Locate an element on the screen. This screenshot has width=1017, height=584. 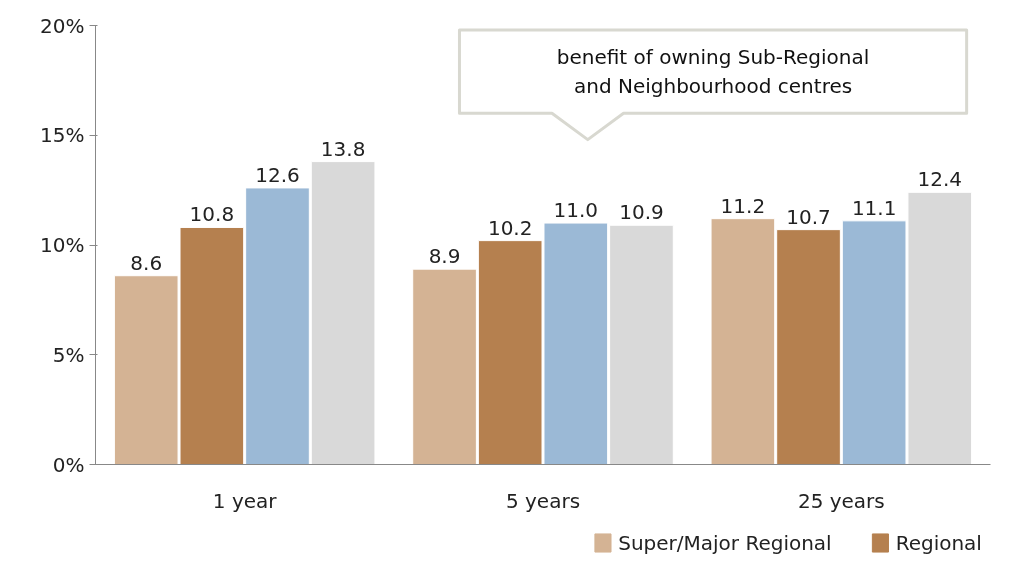
data-label: 10.9 is located at coordinates (641, 212).